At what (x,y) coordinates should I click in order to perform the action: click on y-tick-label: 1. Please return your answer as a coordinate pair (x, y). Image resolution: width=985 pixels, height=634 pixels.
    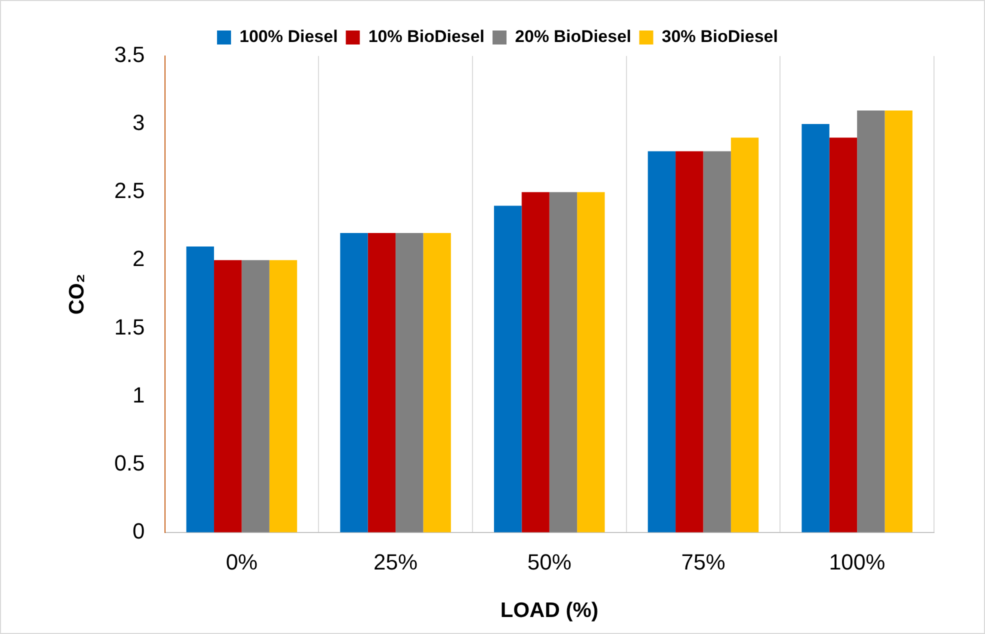
    Looking at the image, I should click on (138, 395).